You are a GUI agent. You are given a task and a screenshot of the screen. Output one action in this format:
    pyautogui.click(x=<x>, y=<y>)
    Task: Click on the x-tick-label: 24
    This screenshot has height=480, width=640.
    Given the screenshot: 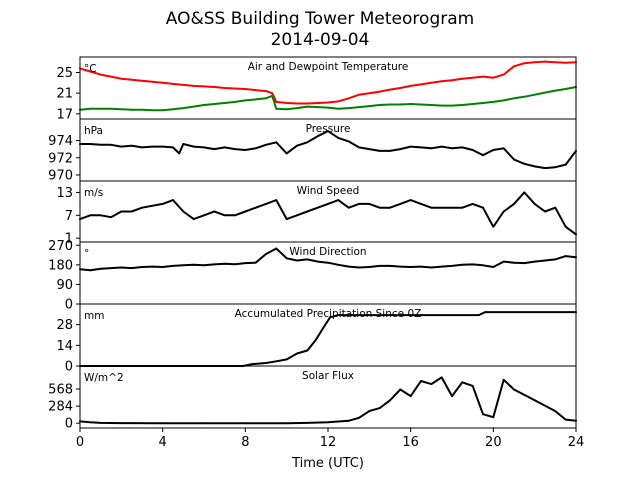 What is the action you would take?
    pyautogui.click(x=576, y=442)
    